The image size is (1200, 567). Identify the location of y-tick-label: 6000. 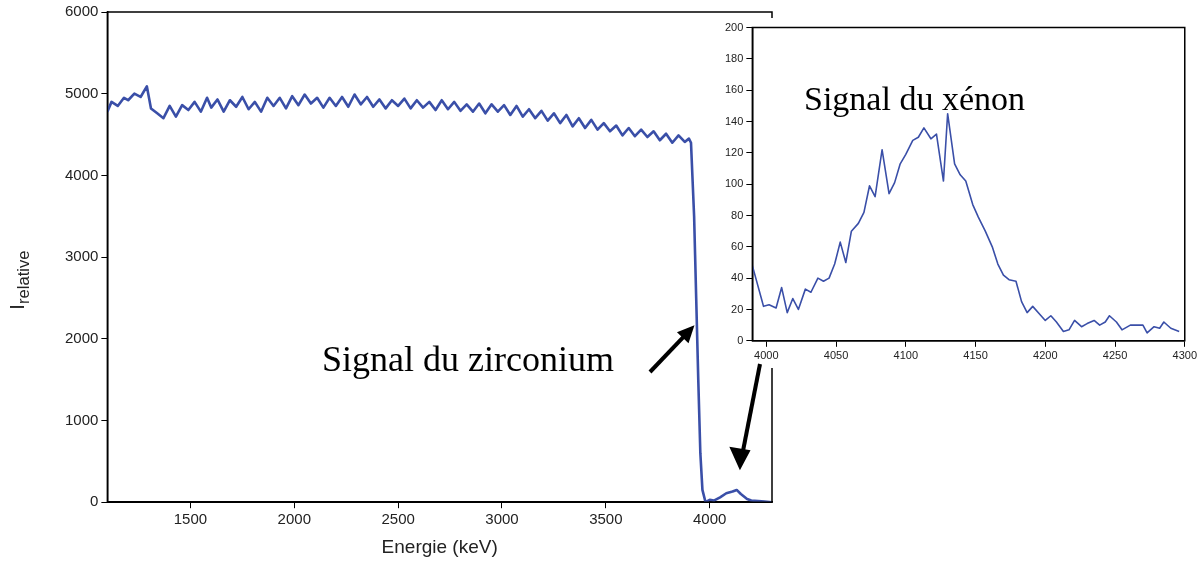
(81, 11).